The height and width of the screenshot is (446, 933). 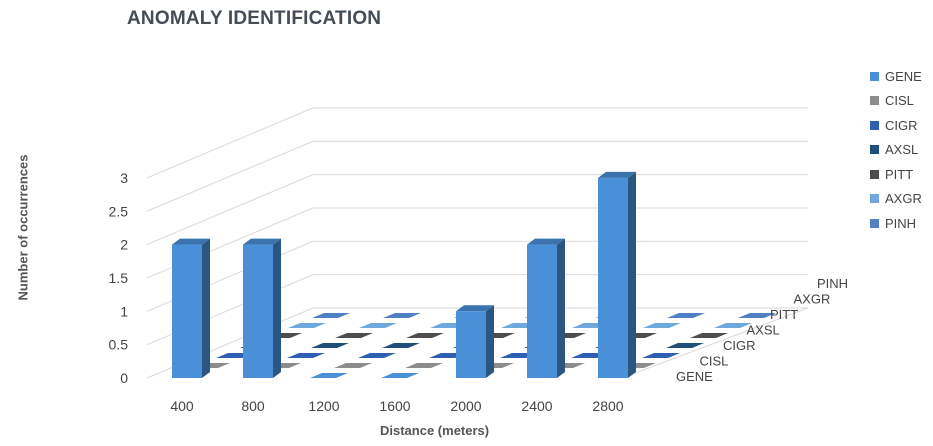 I want to click on y-tick-label: 1.5, so click(x=119, y=278).